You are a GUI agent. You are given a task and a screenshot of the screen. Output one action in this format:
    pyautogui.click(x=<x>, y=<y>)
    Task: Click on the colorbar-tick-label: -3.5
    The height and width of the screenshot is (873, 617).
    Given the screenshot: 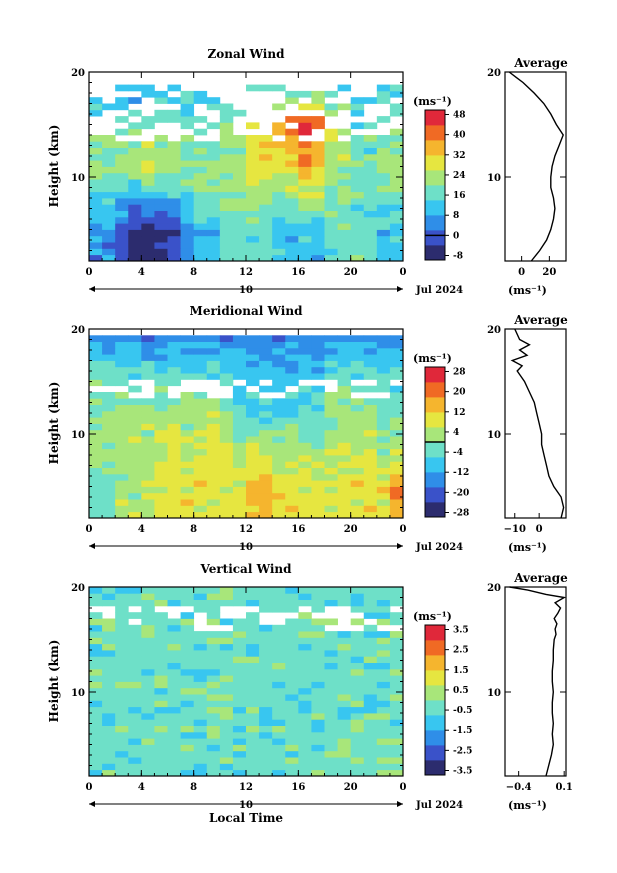 What is the action you would take?
    pyautogui.click(x=462, y=772)
    